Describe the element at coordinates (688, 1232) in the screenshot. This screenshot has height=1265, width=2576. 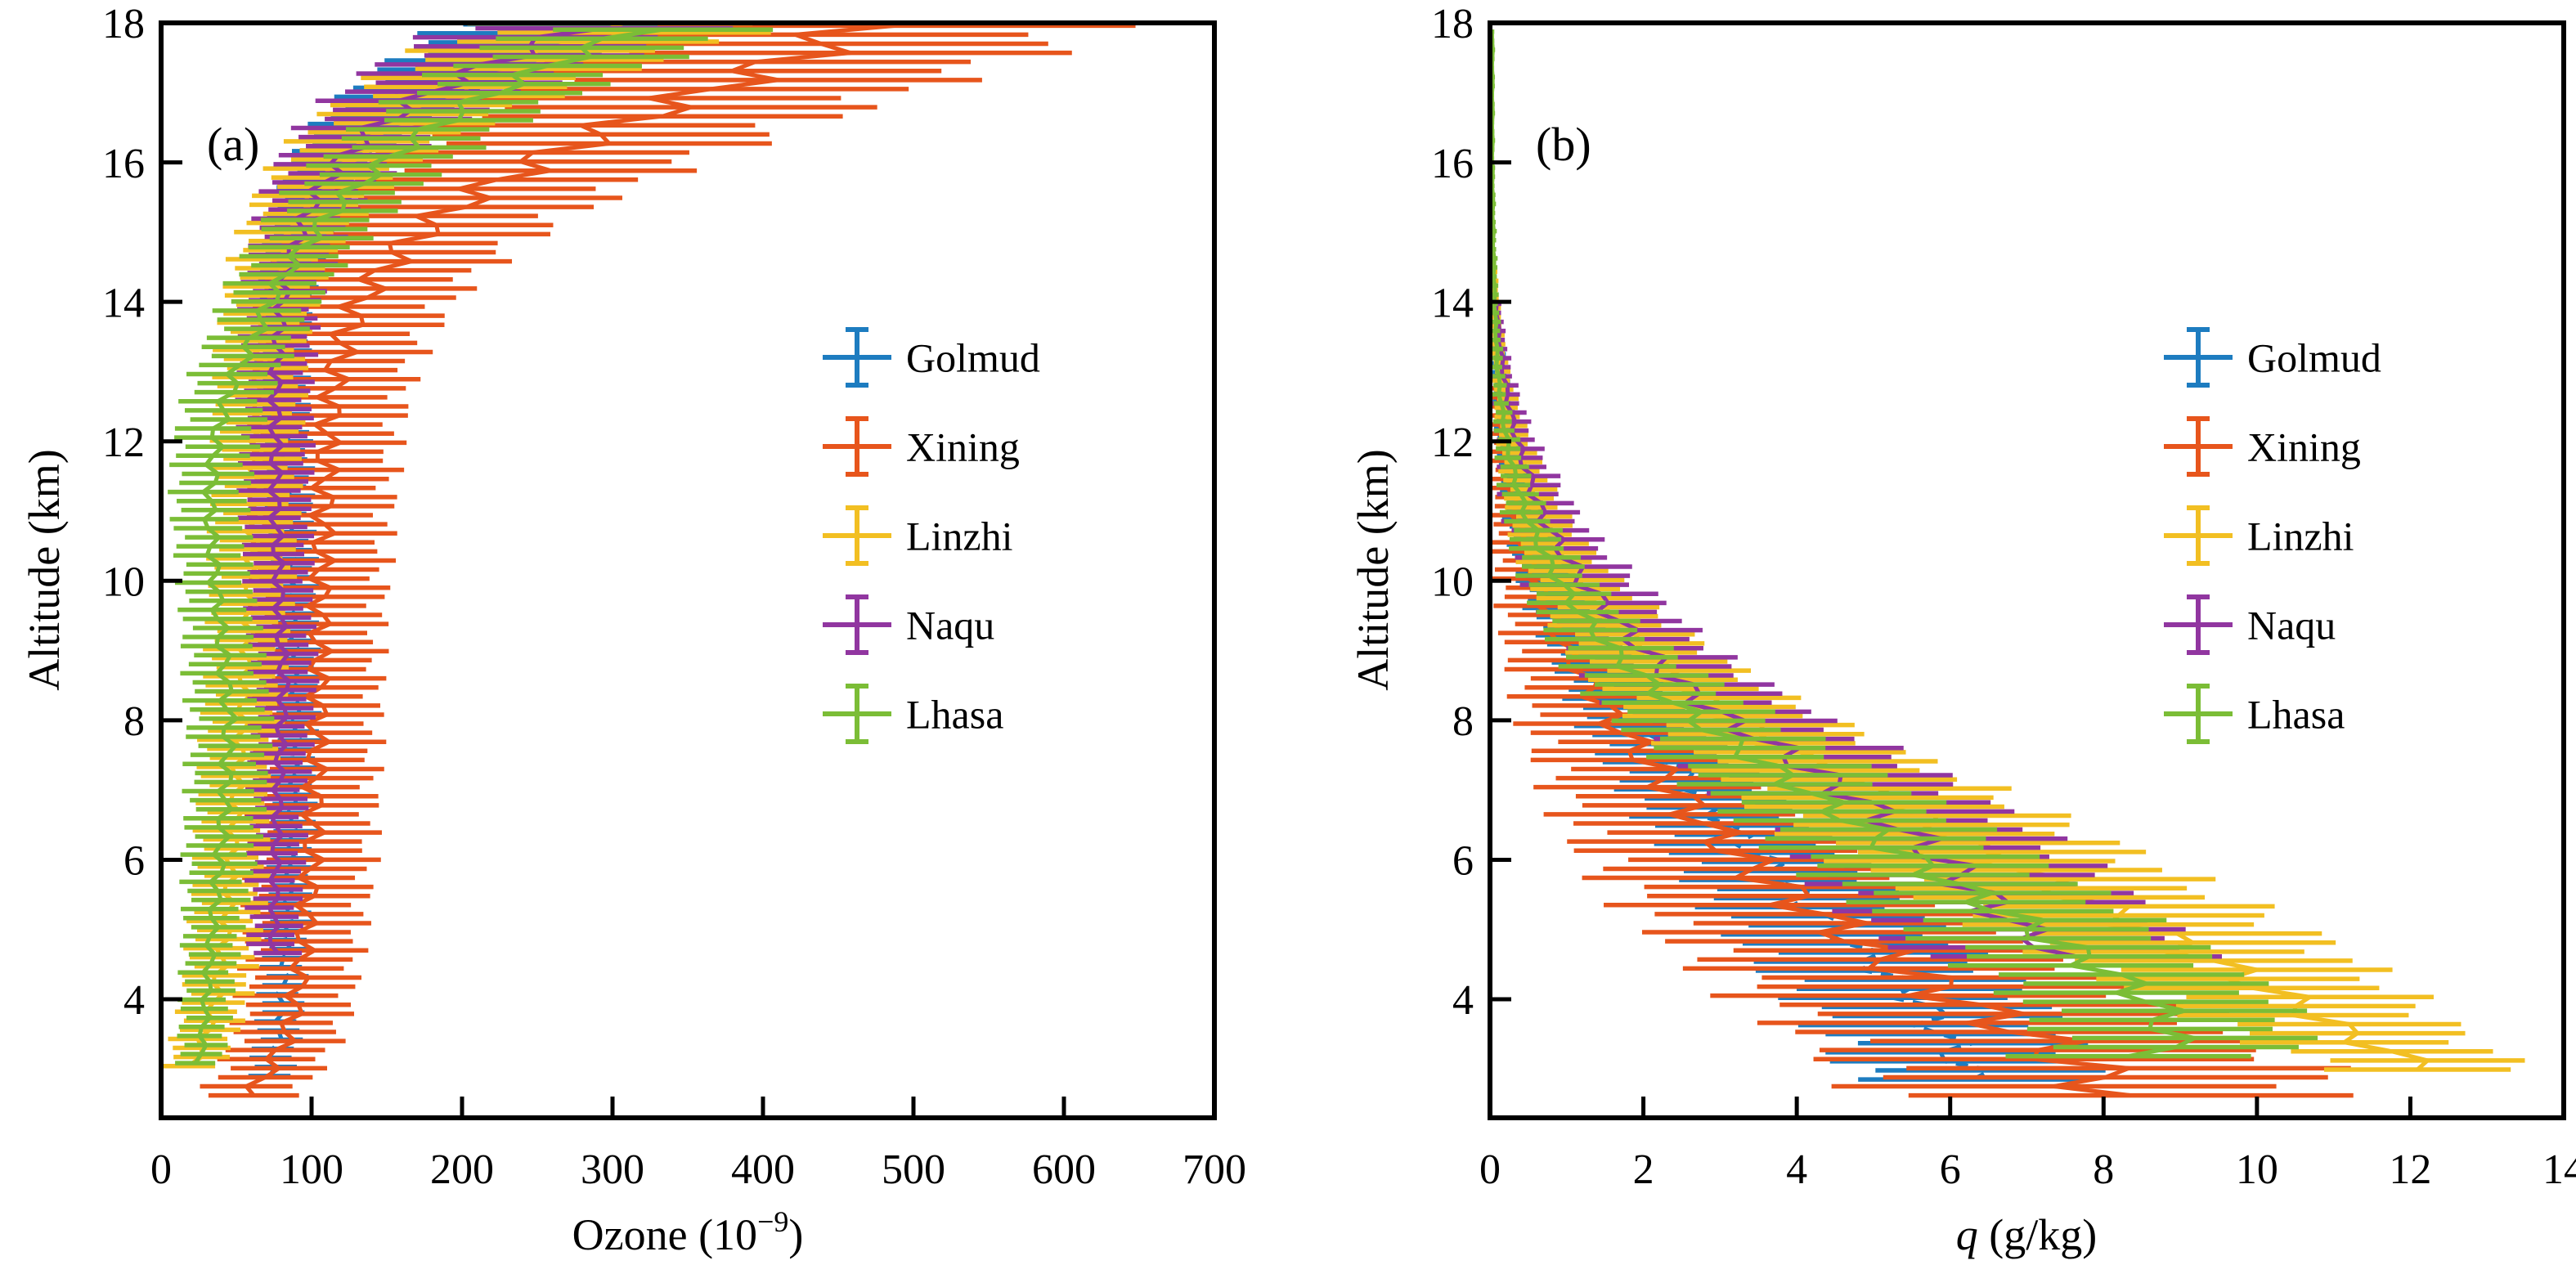
I see `panel-a-xaxis-title: Ozone (10−9)` at that location.